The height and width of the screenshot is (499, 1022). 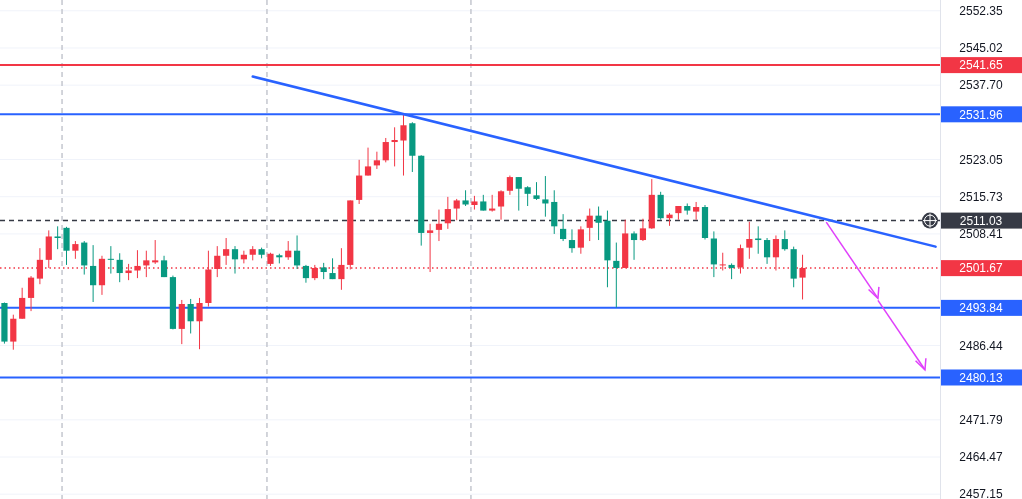 I want to click on y-tick-label: 2537.70, so click(x=981, y=85).